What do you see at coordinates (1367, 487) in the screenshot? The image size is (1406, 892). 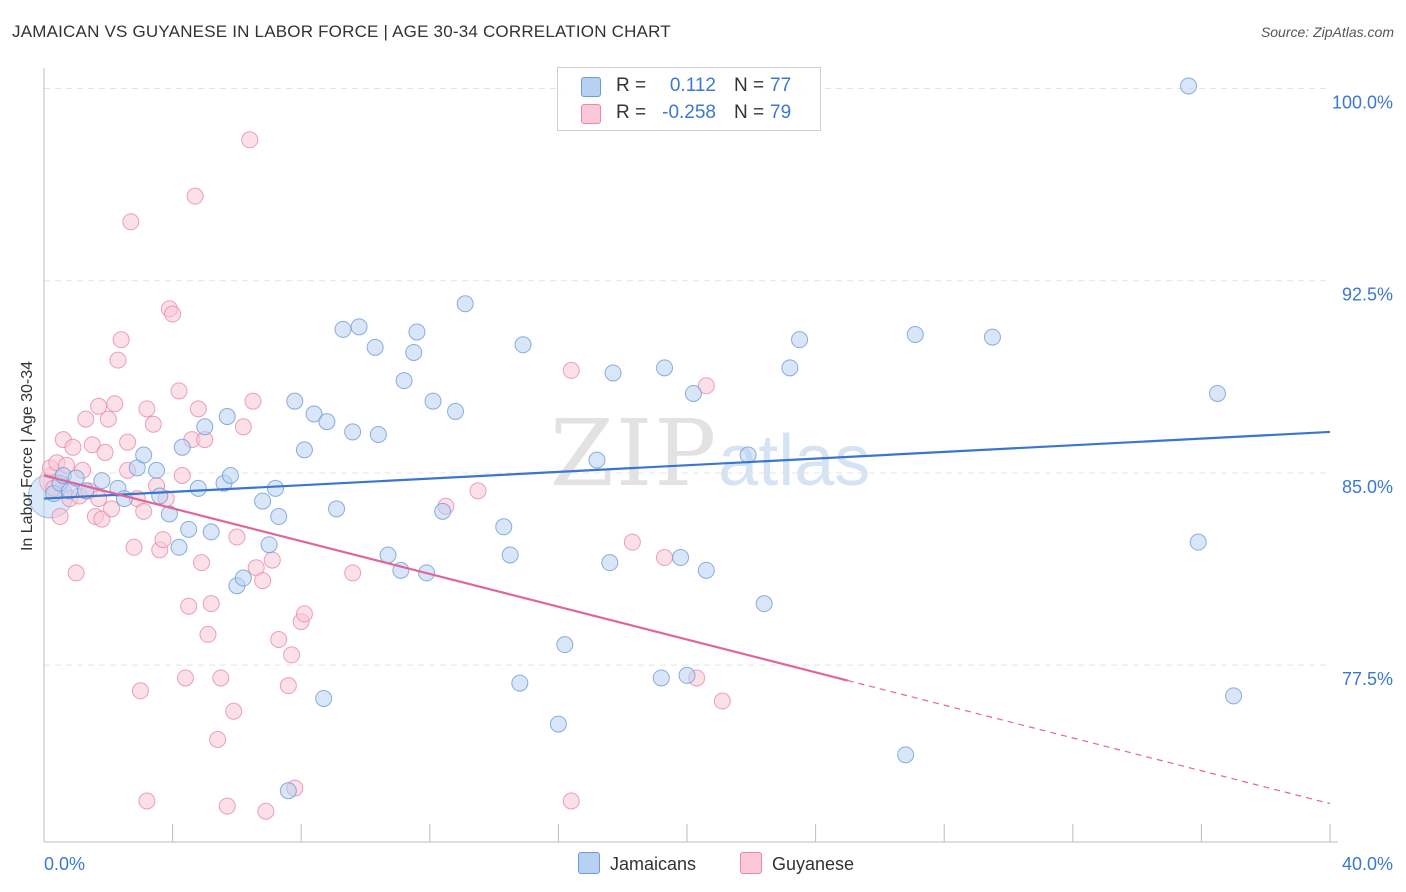 I see `y-tick-label: 85.0%` at bounding box center [1367, 487].